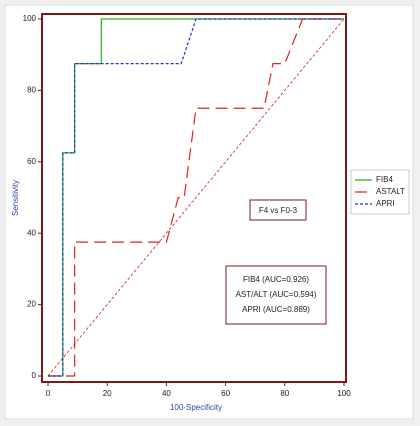  I want to click on y-tick-label: 80, so click(31, 90).